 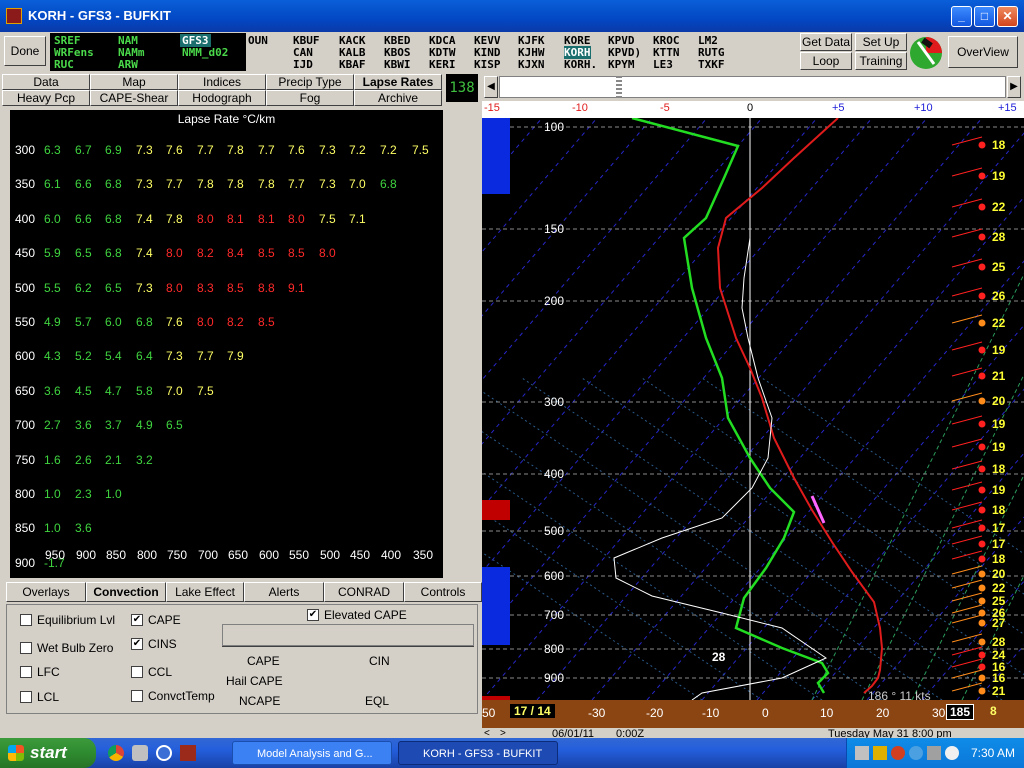 What do you see at coordinates (25, 51) in the screenshot?
I see `done-button: Done` at bounding box center [25, 51].